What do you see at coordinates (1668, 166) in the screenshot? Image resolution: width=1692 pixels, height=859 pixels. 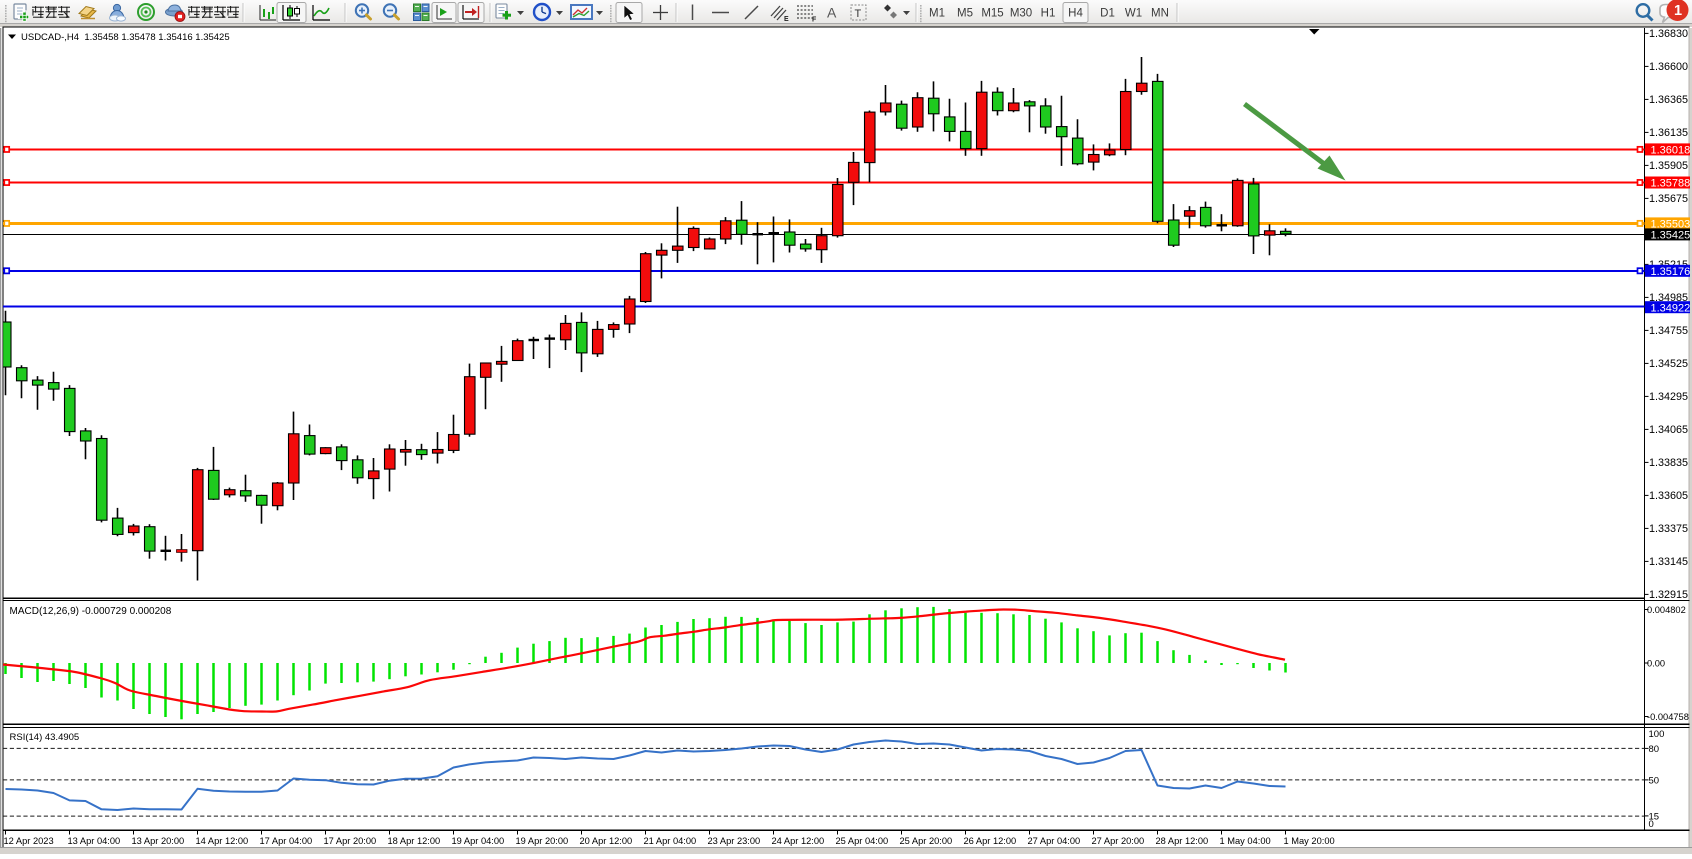 I see `svg-text: 1.35905` at bounding box center [1668, 166].